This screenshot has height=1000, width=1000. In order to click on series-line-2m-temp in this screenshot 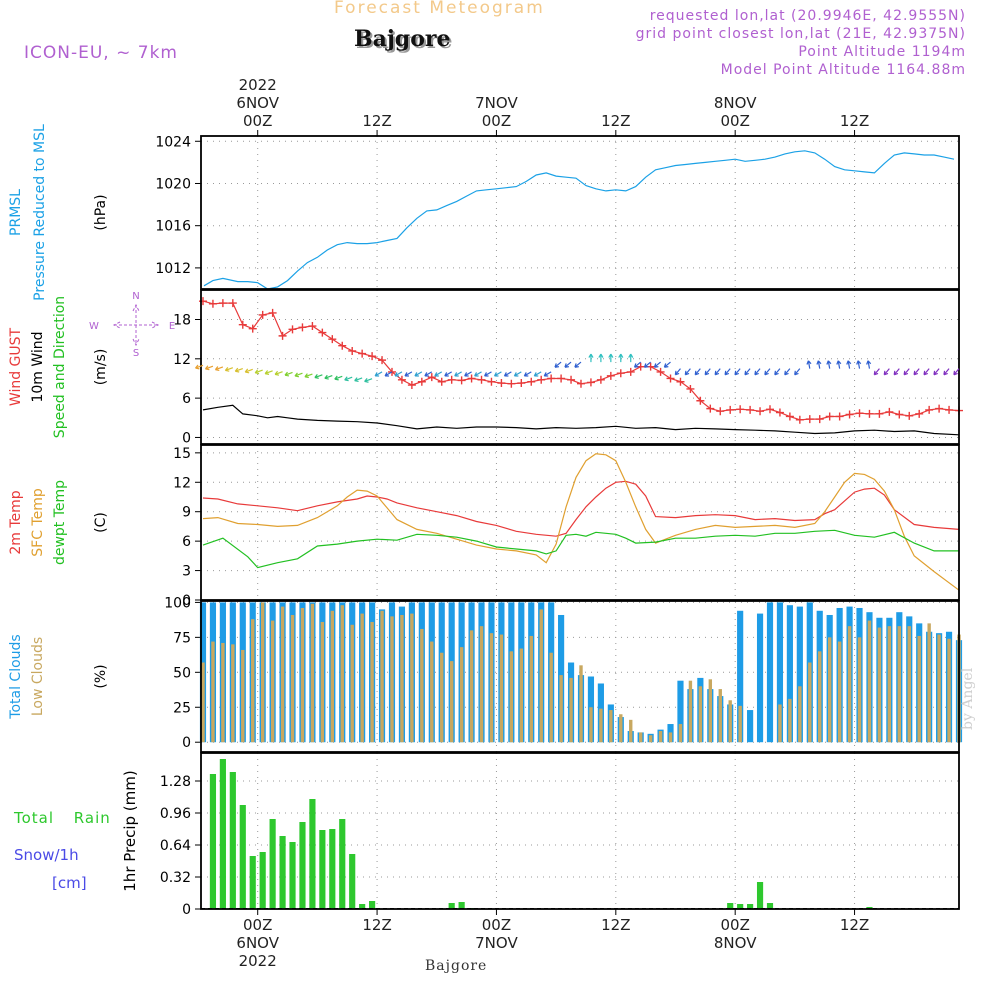, I will do `click(581, 508)`.